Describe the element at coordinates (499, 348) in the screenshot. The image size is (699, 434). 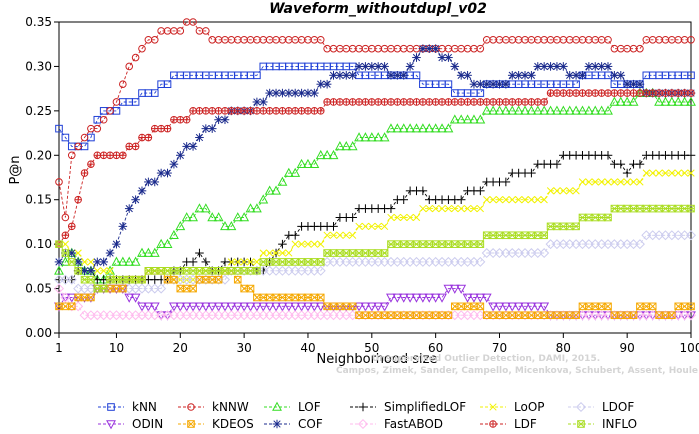
I see `x-tick-label: 70` at that location.